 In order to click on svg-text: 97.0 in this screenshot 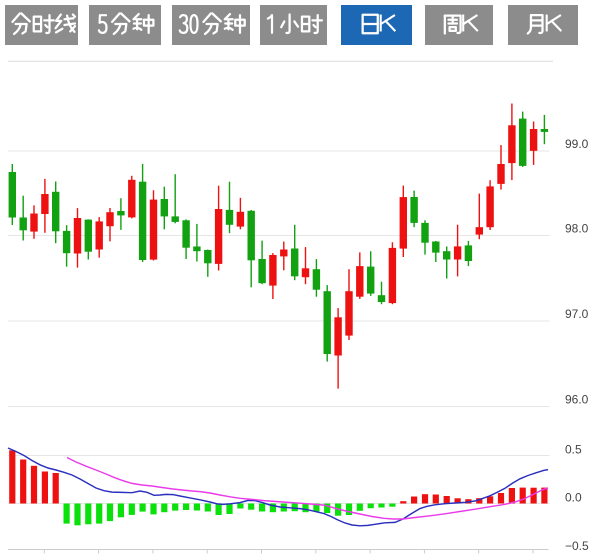, I will do `click(577, 314)`.